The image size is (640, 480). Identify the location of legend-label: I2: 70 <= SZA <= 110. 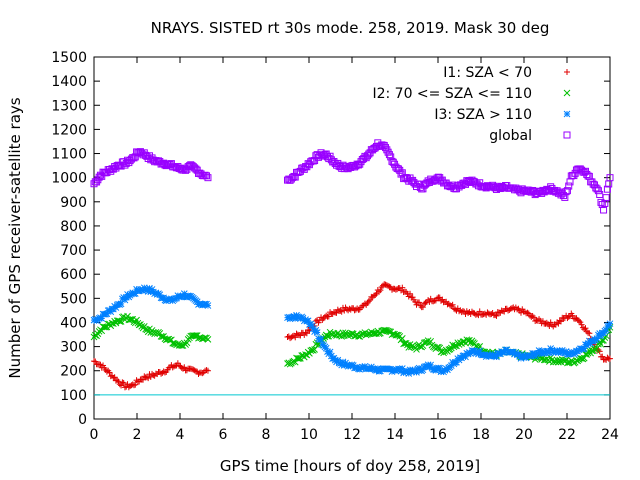
(452, 94).